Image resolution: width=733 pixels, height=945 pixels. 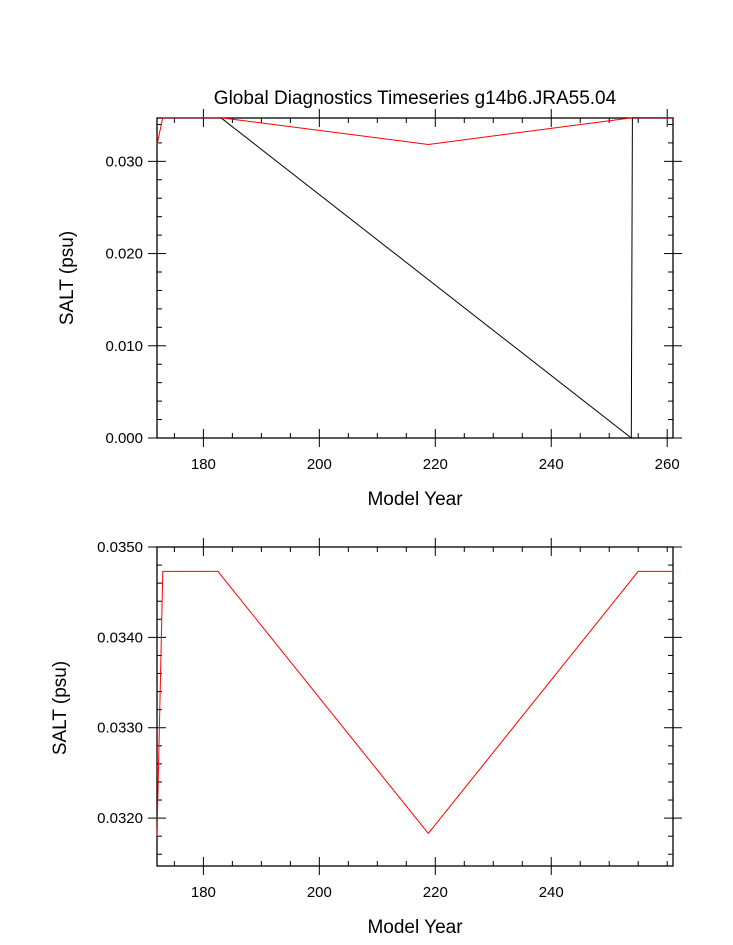 I want to click on top-x-tick-label: 180, so click(x=203, y=464).